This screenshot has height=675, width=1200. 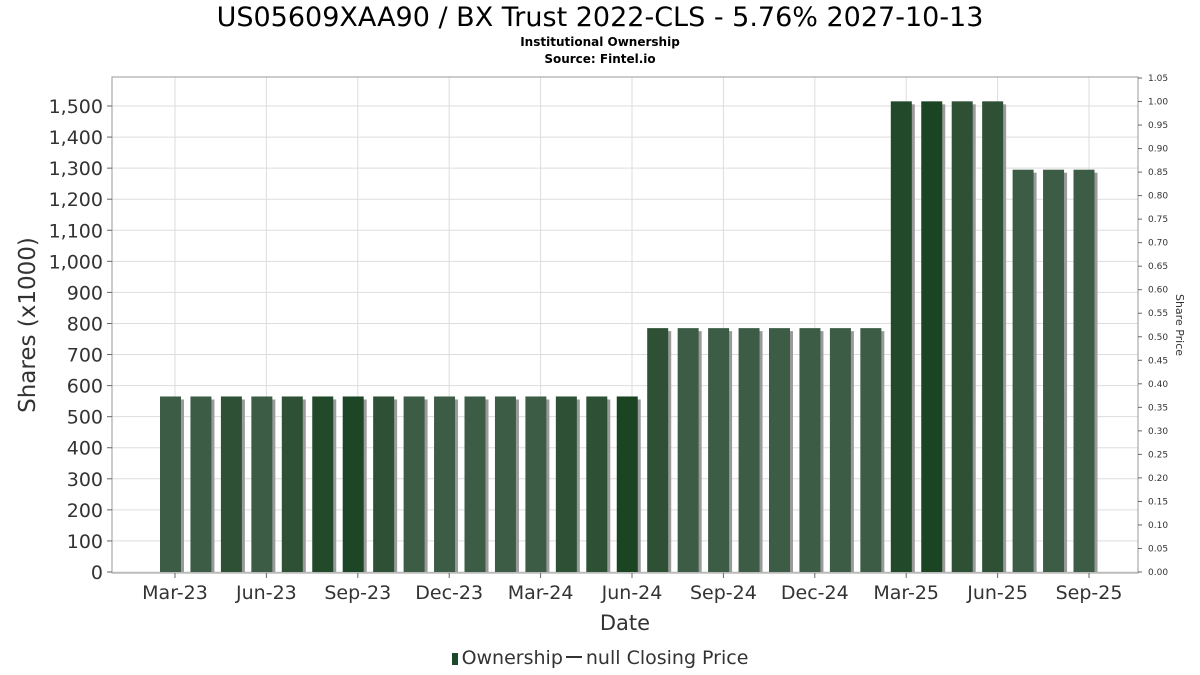 What do you see at coordinates (600, 42) in the screenshot?
I see `chart-subtitle-ownership: Institutional Ownership` at bounding box center [600, 42].